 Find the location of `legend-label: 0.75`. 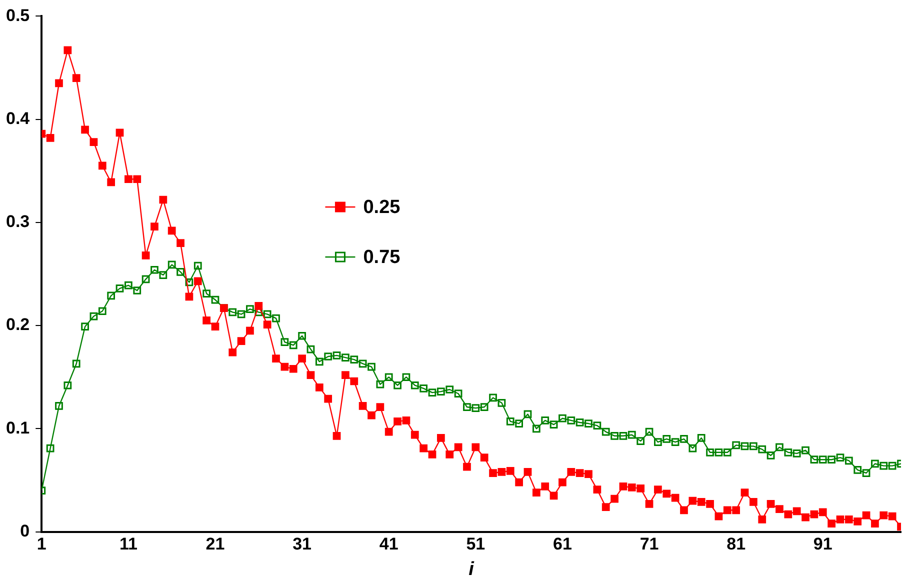

legend-label: 0.75 is located at coordinates (382, 257).